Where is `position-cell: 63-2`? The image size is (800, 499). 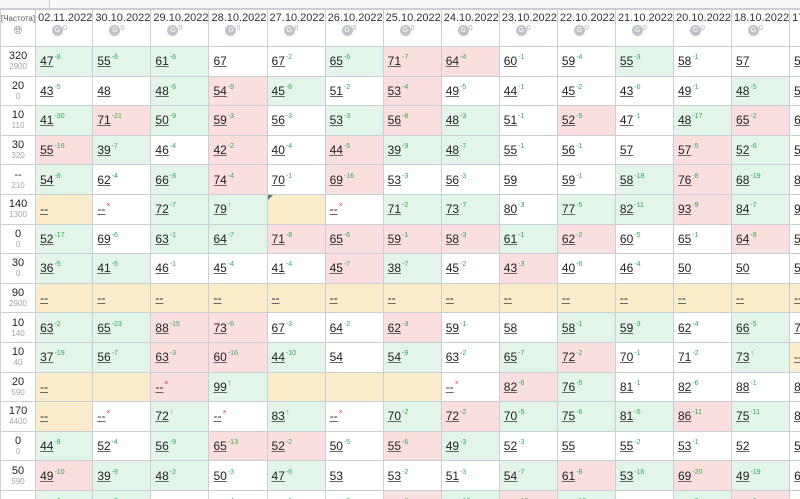 position-cell: 63-2 is located at coordinates (470, 357).